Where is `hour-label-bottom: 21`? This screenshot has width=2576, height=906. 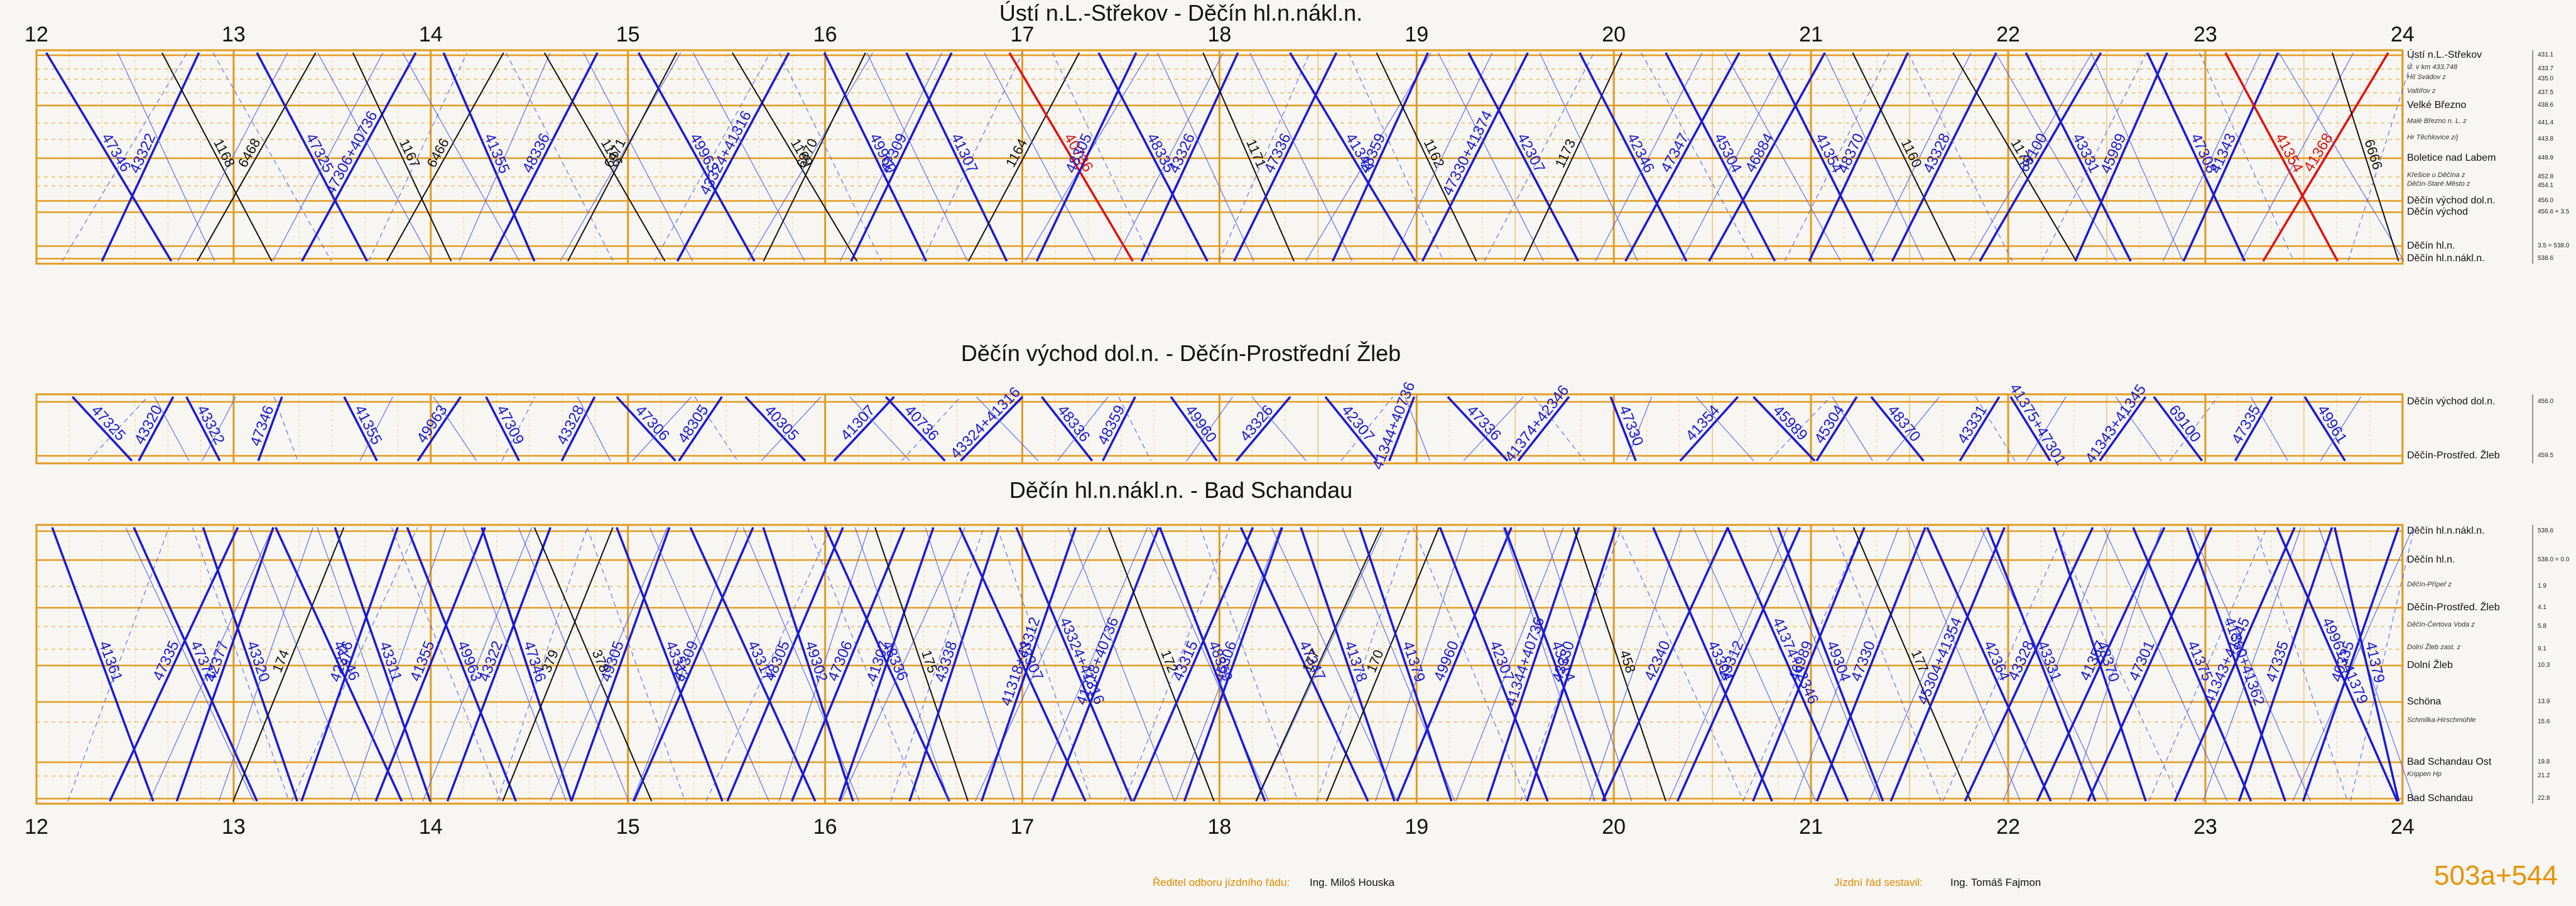 hour-label-bottom: 21 is located at coordinates (1811, 827).